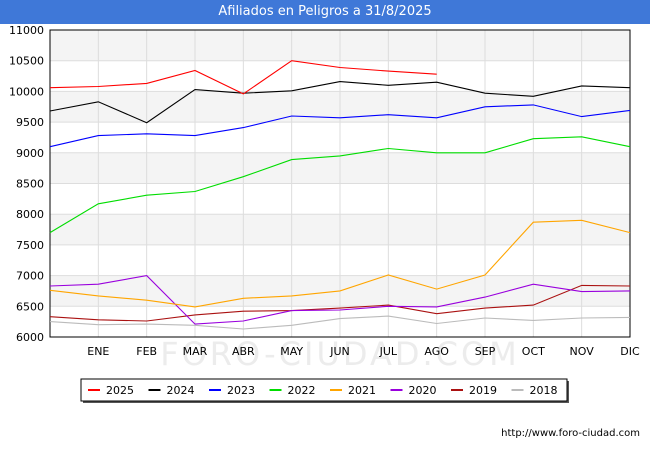 Image resolution: width=650 pixels, height=450 pixels. I want to click on watermark: FORO-CIUDAD.COM, so click(340, 354).